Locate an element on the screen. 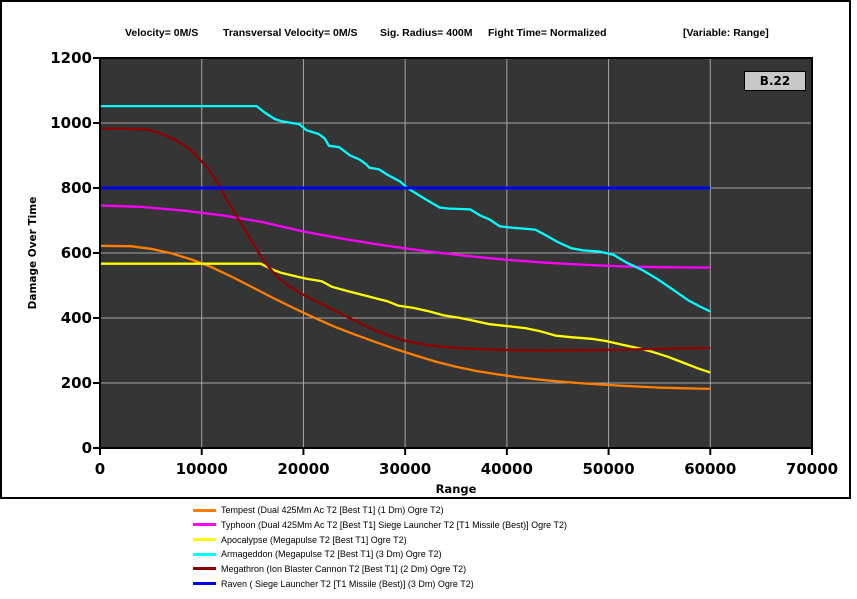 The height and width of the screenshot is (599, 857). y-tick-label: 1200 is located at coordinates (71, 58).